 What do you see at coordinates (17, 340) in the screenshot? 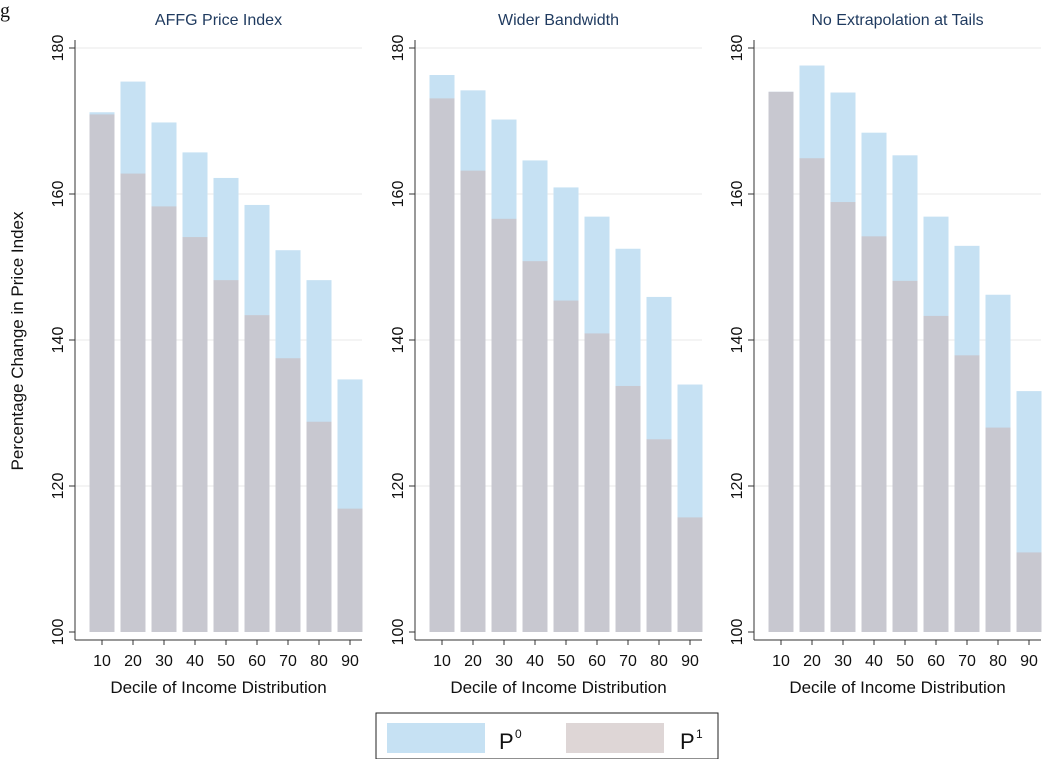
I see `y-axis-title: Percentage Change in Price Index` at bounding box center [17, 340].